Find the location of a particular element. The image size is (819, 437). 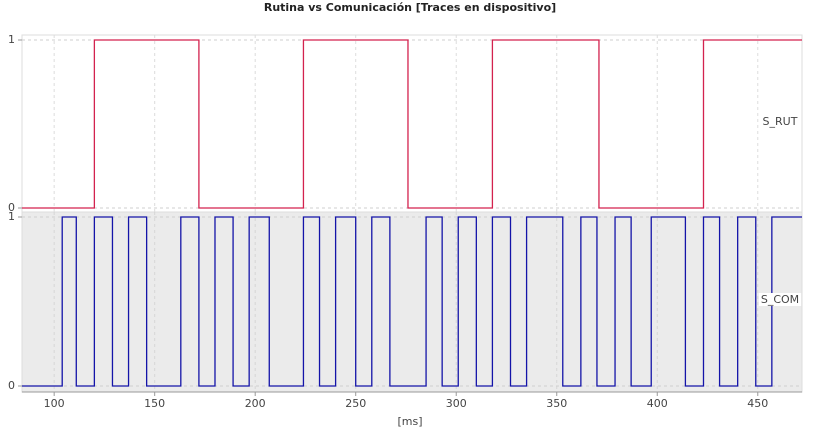

series-label: S_COM is located at coordinates (780, 299).